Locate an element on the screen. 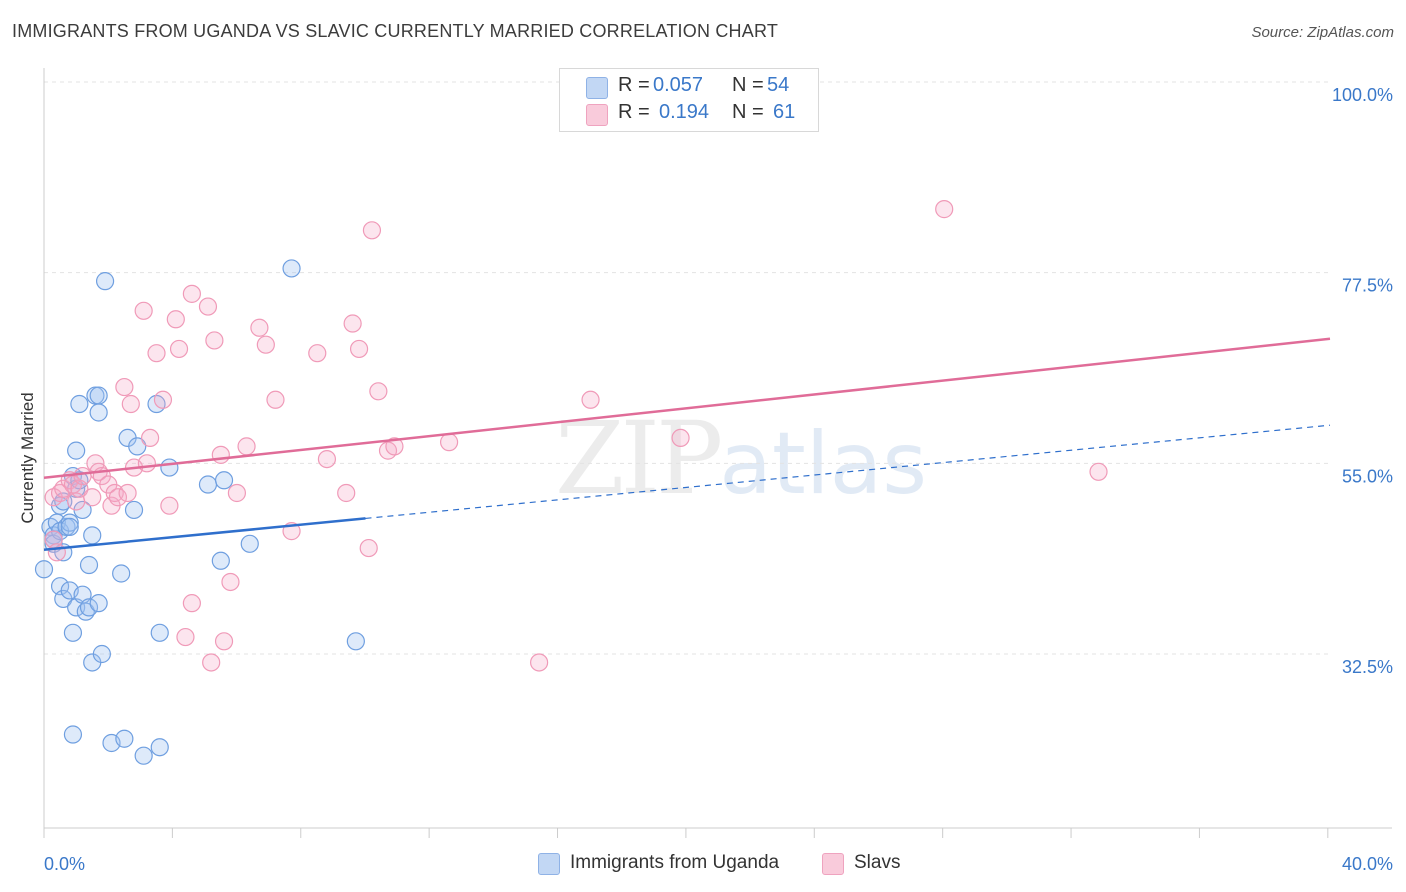 The width and height of the screenshot is (1406, 892). zipatlas-watermark: ZIPatlas is located at coordinates (741, 458).